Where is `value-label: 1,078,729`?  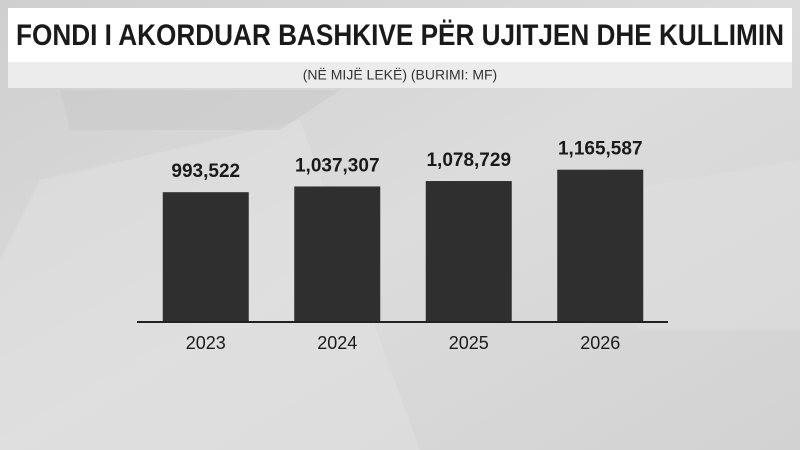 value-label: 1,078,729 is located at coordinates (468, 160).